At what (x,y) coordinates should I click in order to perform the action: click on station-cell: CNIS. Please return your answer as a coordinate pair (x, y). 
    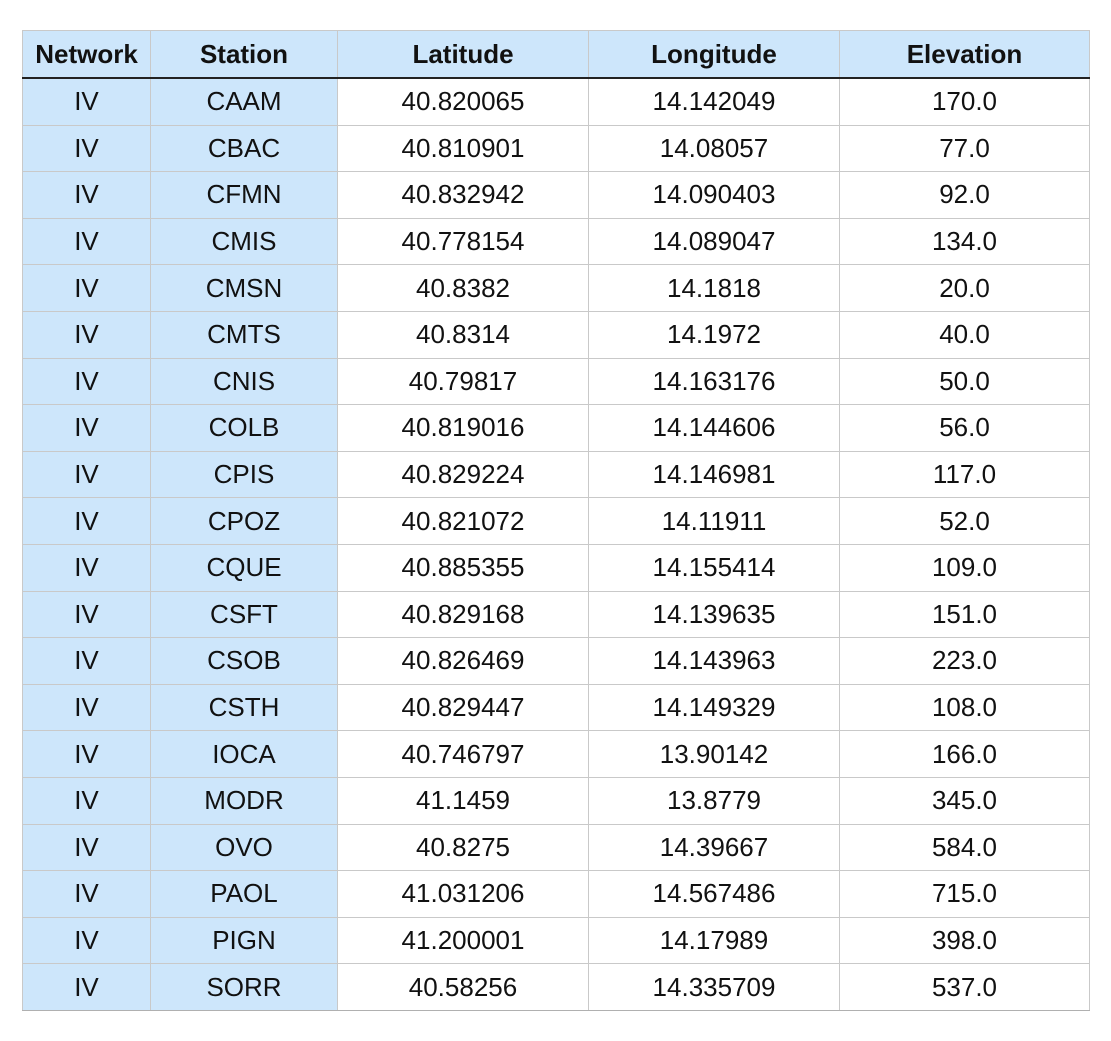
    Looking at the image, I should click on (244, 381).